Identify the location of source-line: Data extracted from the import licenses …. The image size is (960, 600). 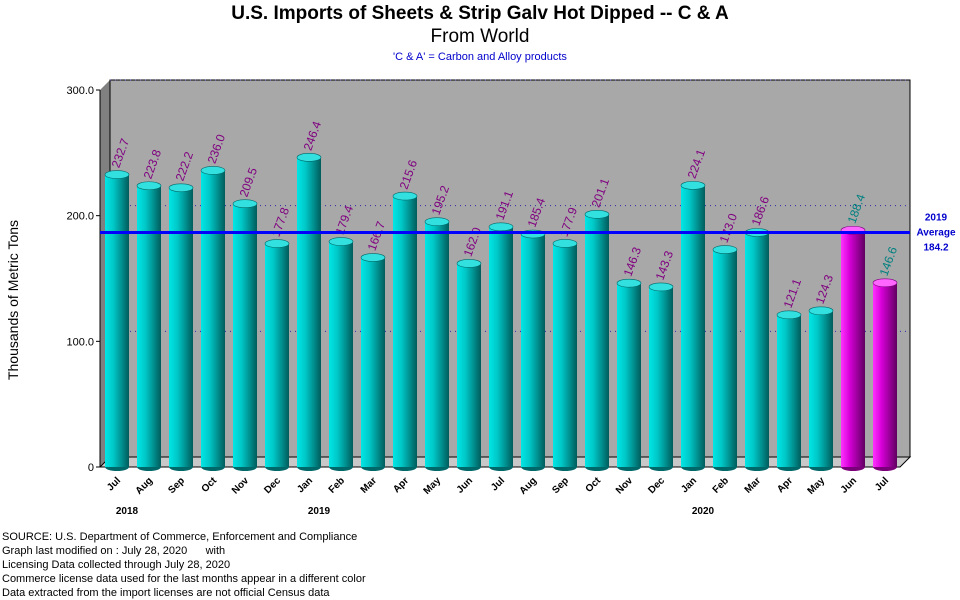
(166, 593).